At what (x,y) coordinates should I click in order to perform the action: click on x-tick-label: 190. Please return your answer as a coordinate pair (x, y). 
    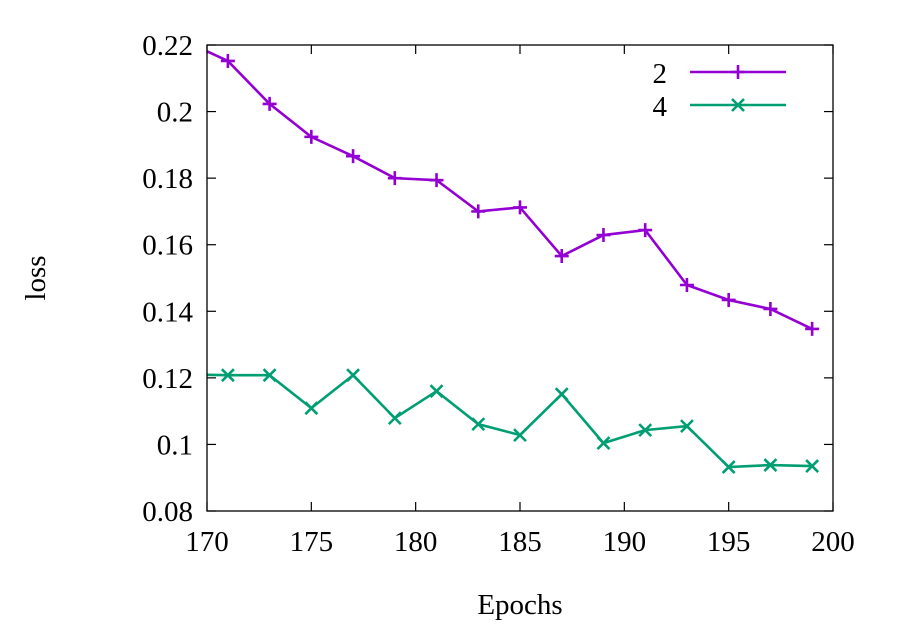
    Looking at the image, I should click on (625, 542).